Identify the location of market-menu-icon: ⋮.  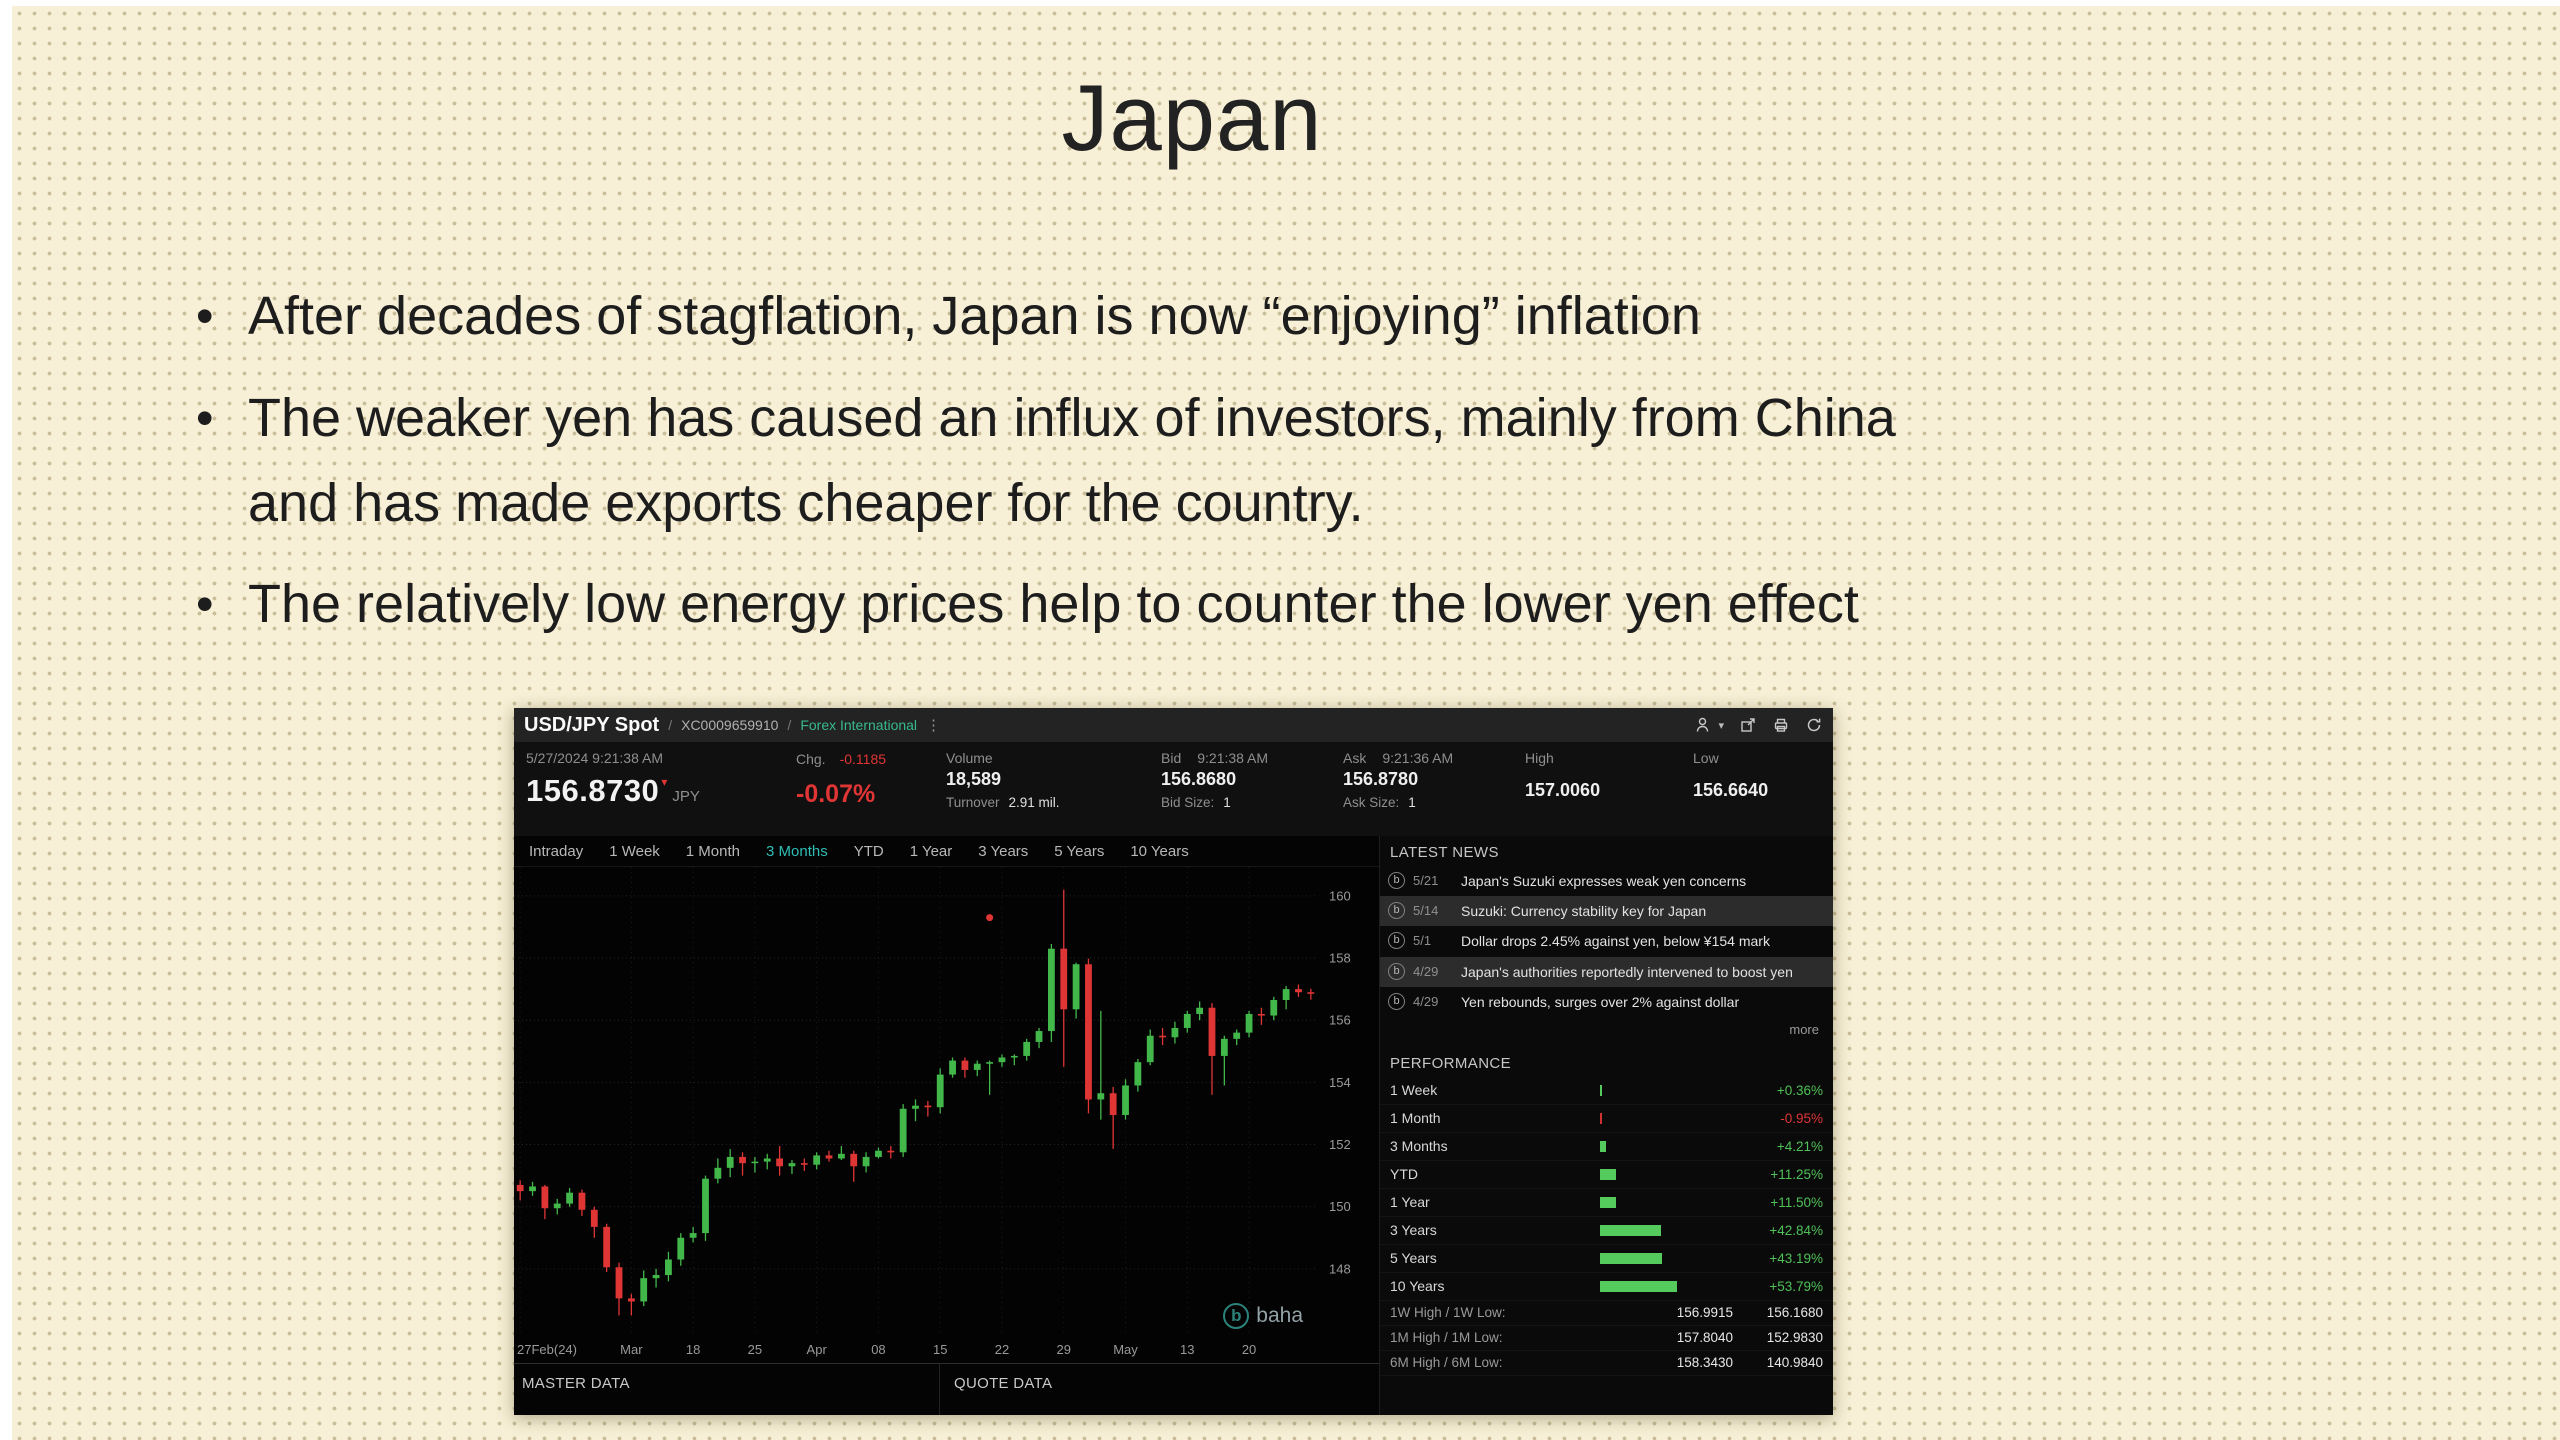
(934, 725).